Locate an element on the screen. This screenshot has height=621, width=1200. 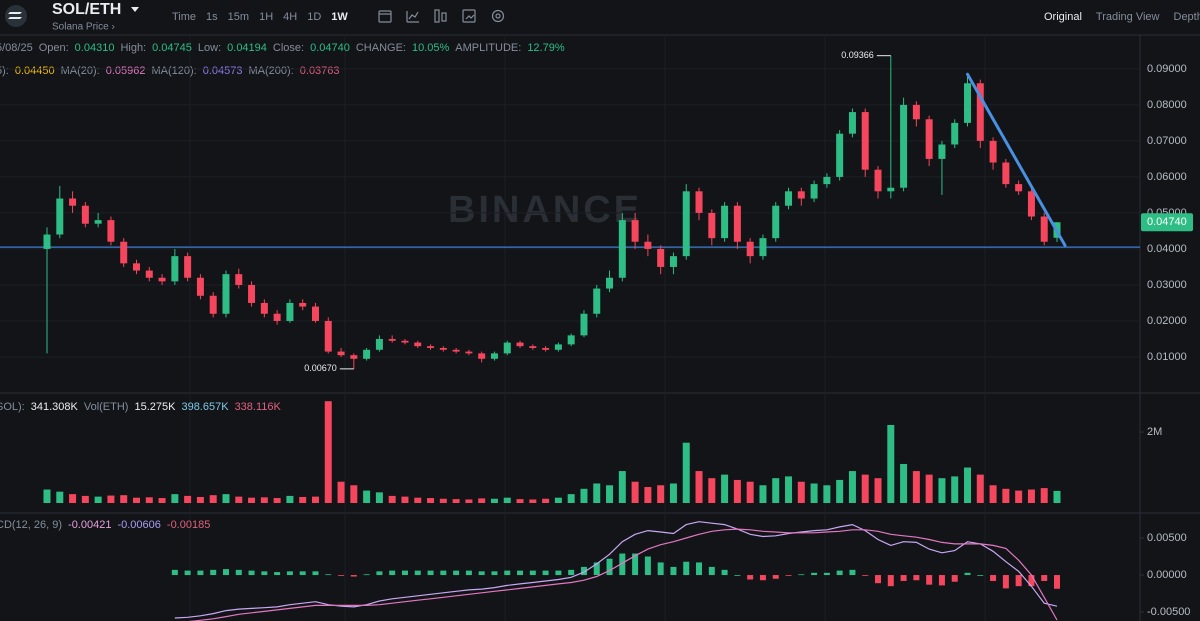
interval-tab: 4H is located at coordinates (290, 17).